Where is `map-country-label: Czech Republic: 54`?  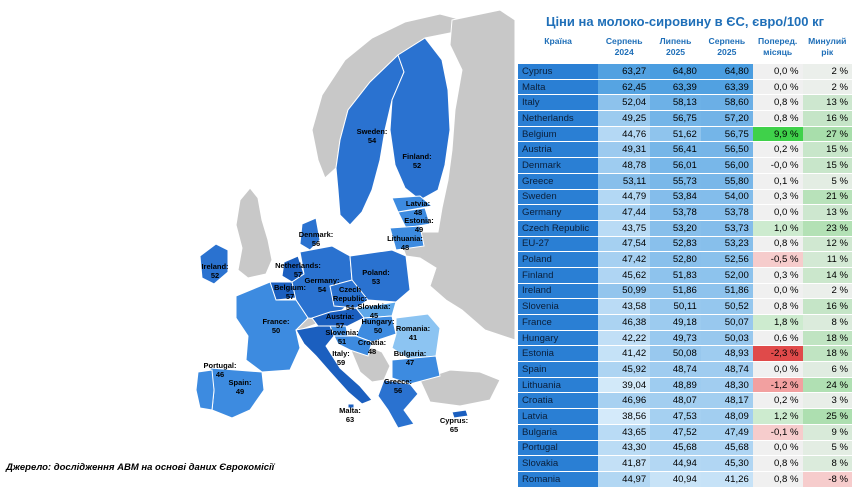 map-country-label: Czech Republic: 54 is located at coordinates (350, 298).